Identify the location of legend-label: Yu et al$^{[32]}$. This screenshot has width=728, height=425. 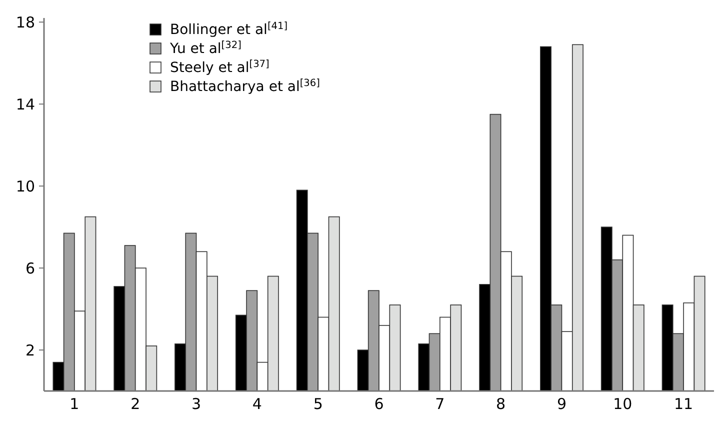
(205, 48).